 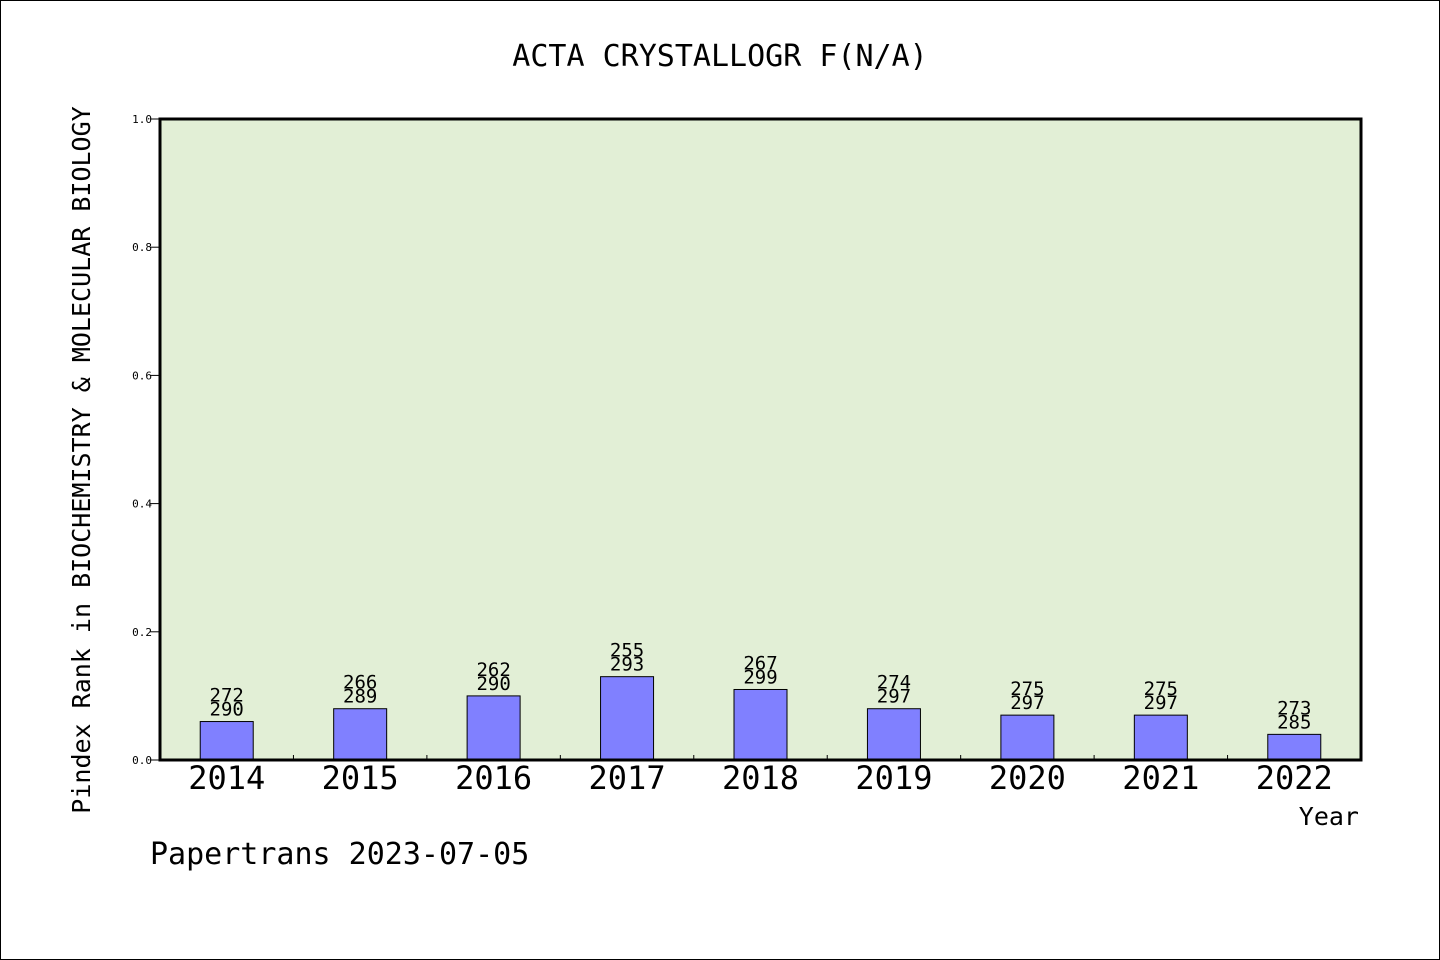 What do you see at coordinates (1294, 722) in the screenshot?
I see `total-label: 285` at bounding box center [1294, 722].